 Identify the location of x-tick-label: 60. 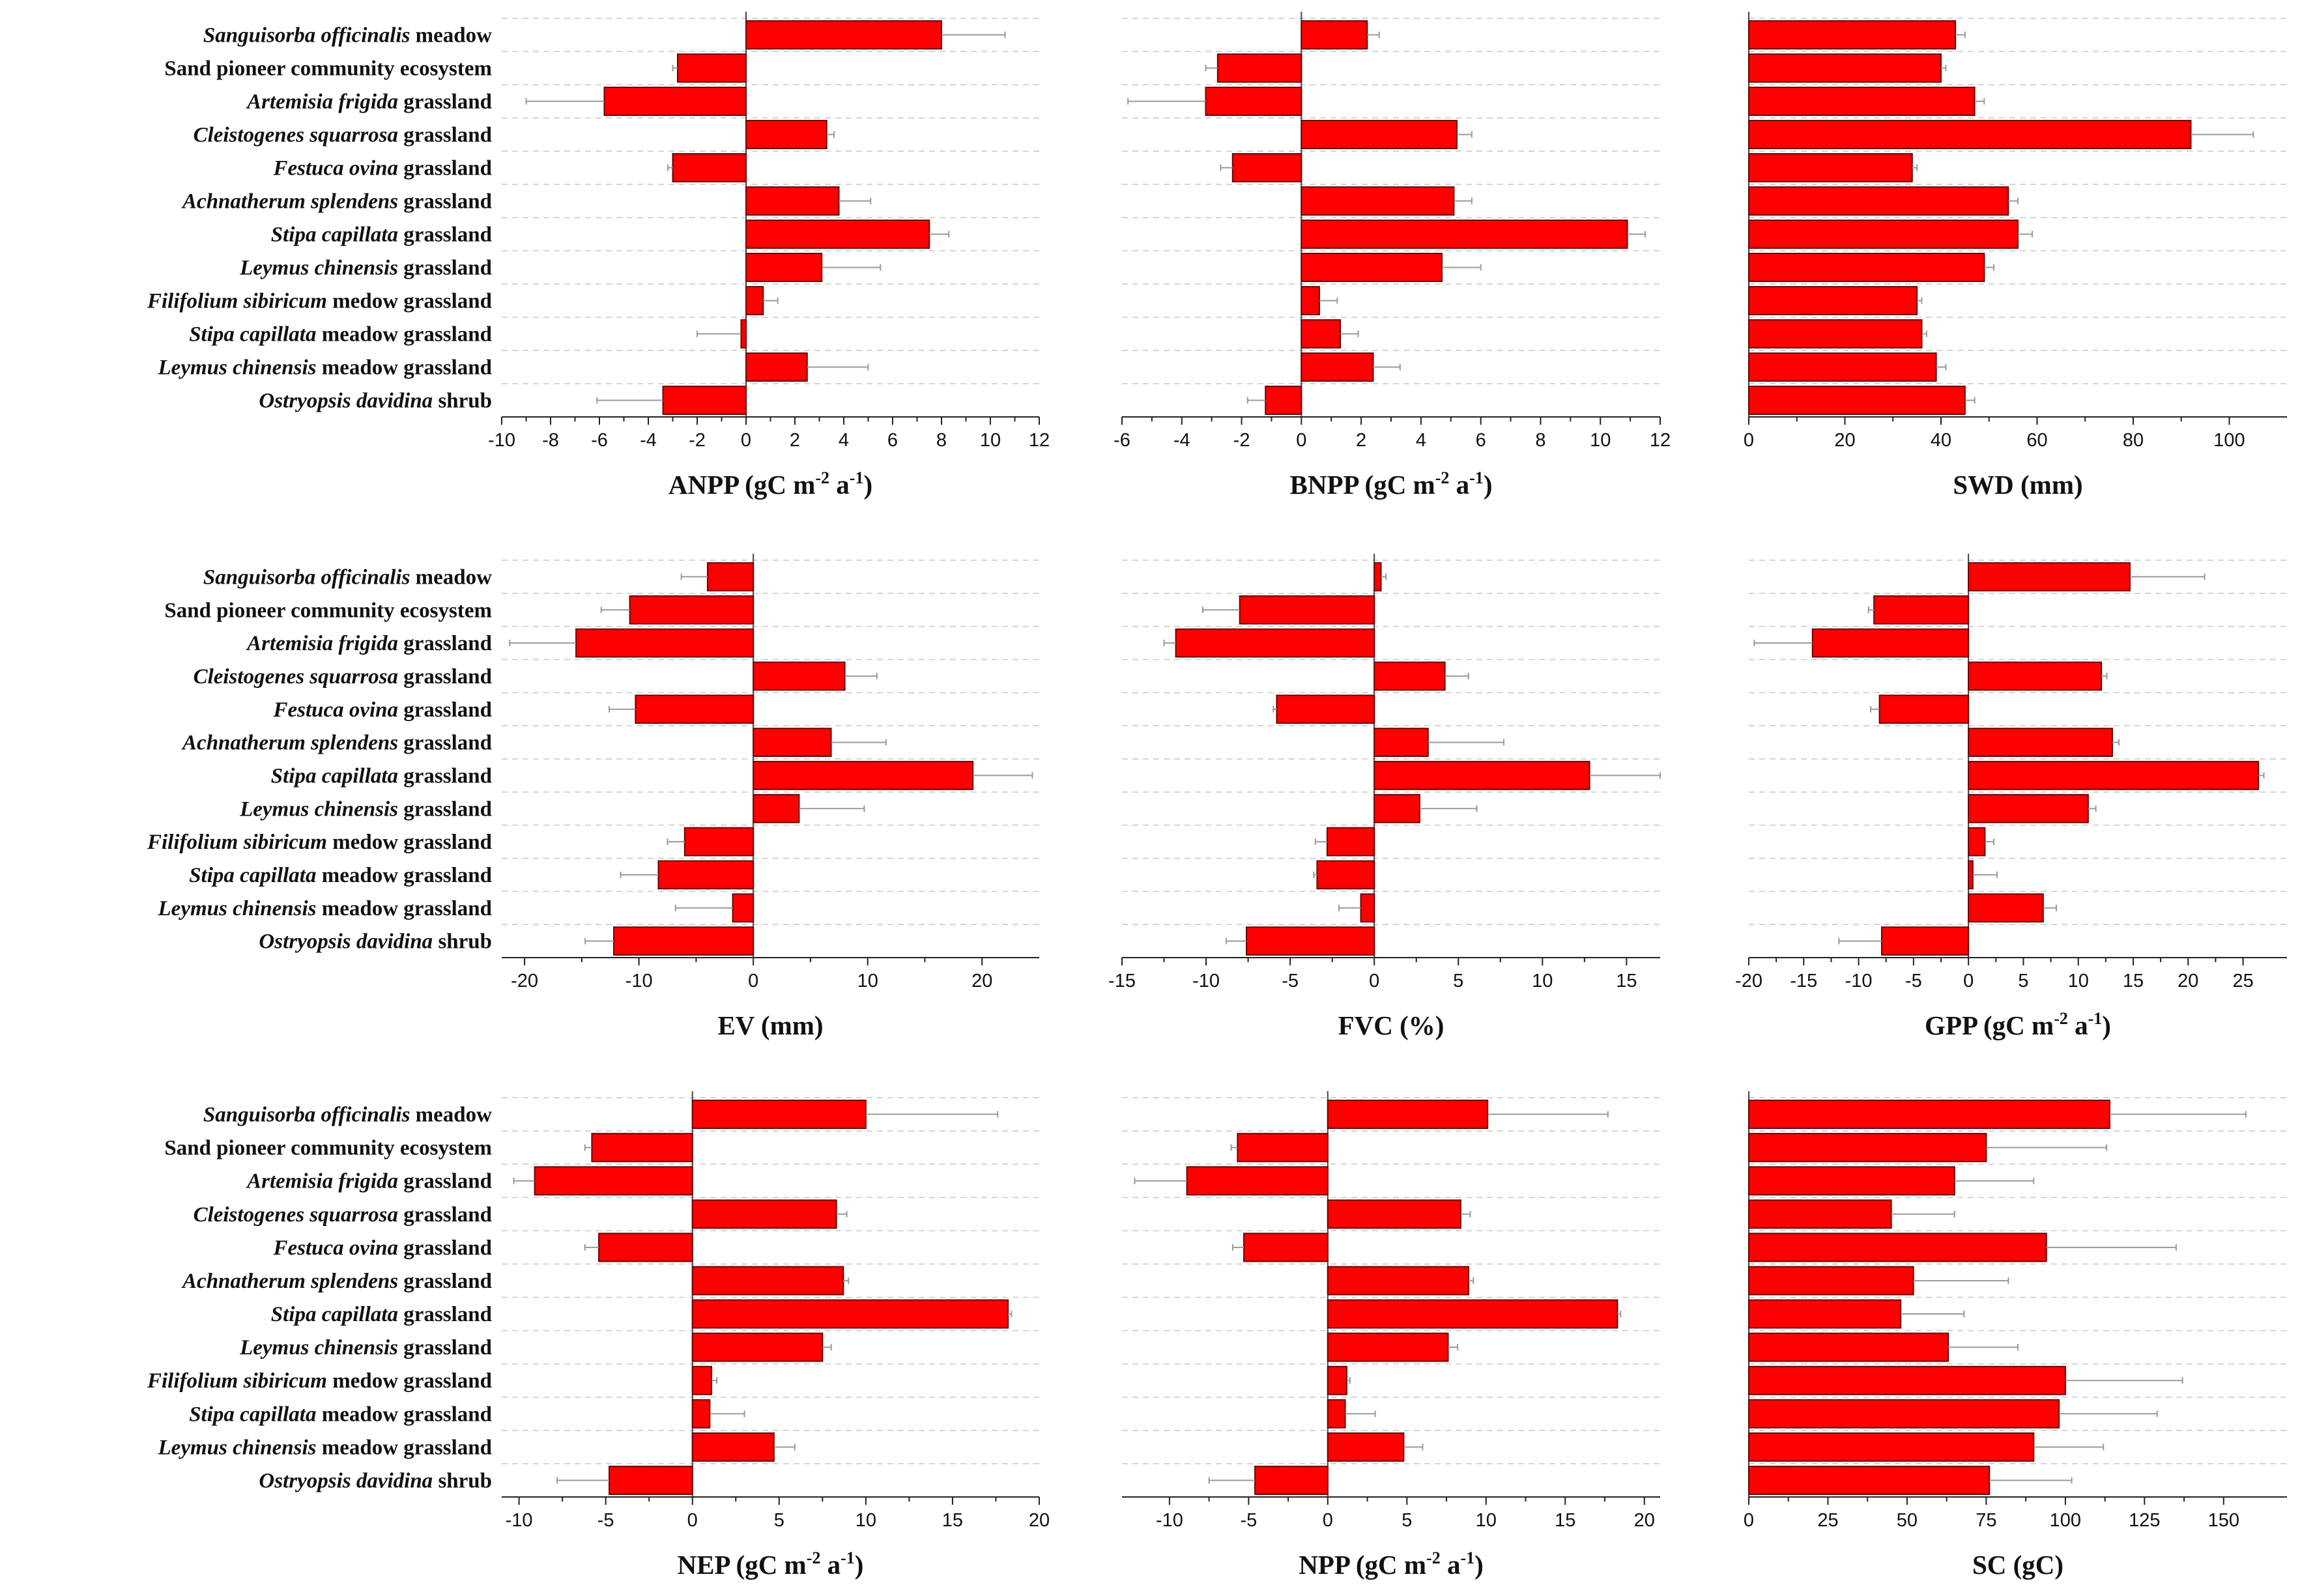
(2036, 441).